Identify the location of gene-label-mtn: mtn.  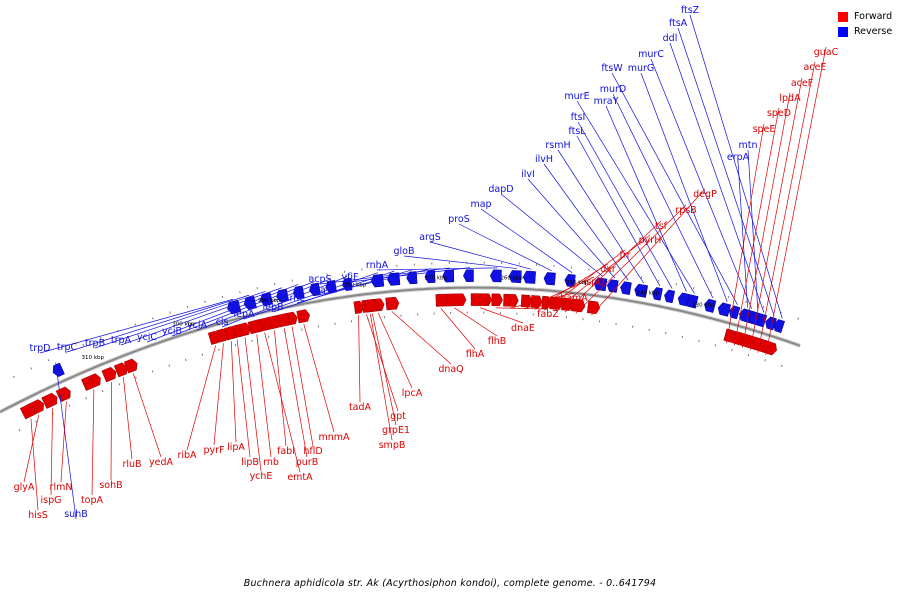
(748, 145).